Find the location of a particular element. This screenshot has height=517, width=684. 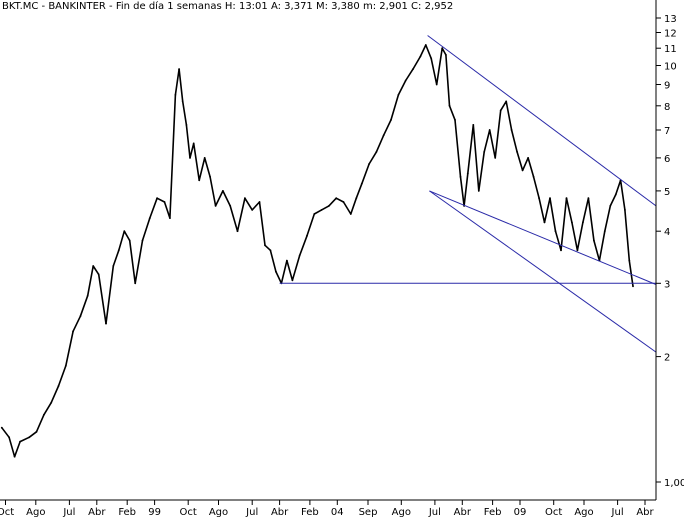

x-tick-label: 99 is located at coordinates (154, 512).